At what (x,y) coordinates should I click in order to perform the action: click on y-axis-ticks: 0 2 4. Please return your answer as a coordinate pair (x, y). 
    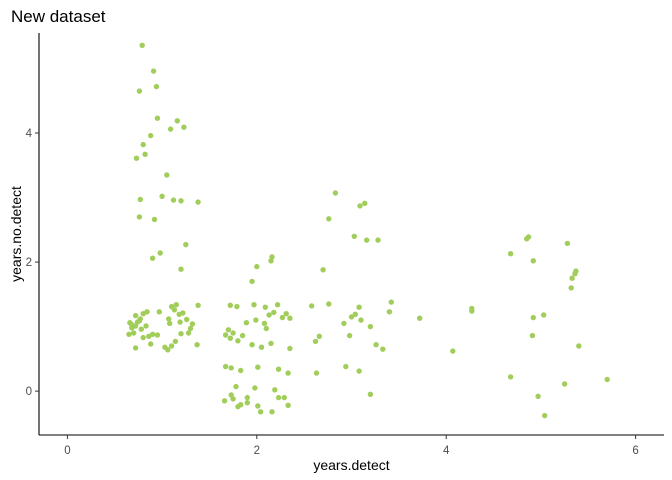
    Looking at the image, I should click on (32, 263).